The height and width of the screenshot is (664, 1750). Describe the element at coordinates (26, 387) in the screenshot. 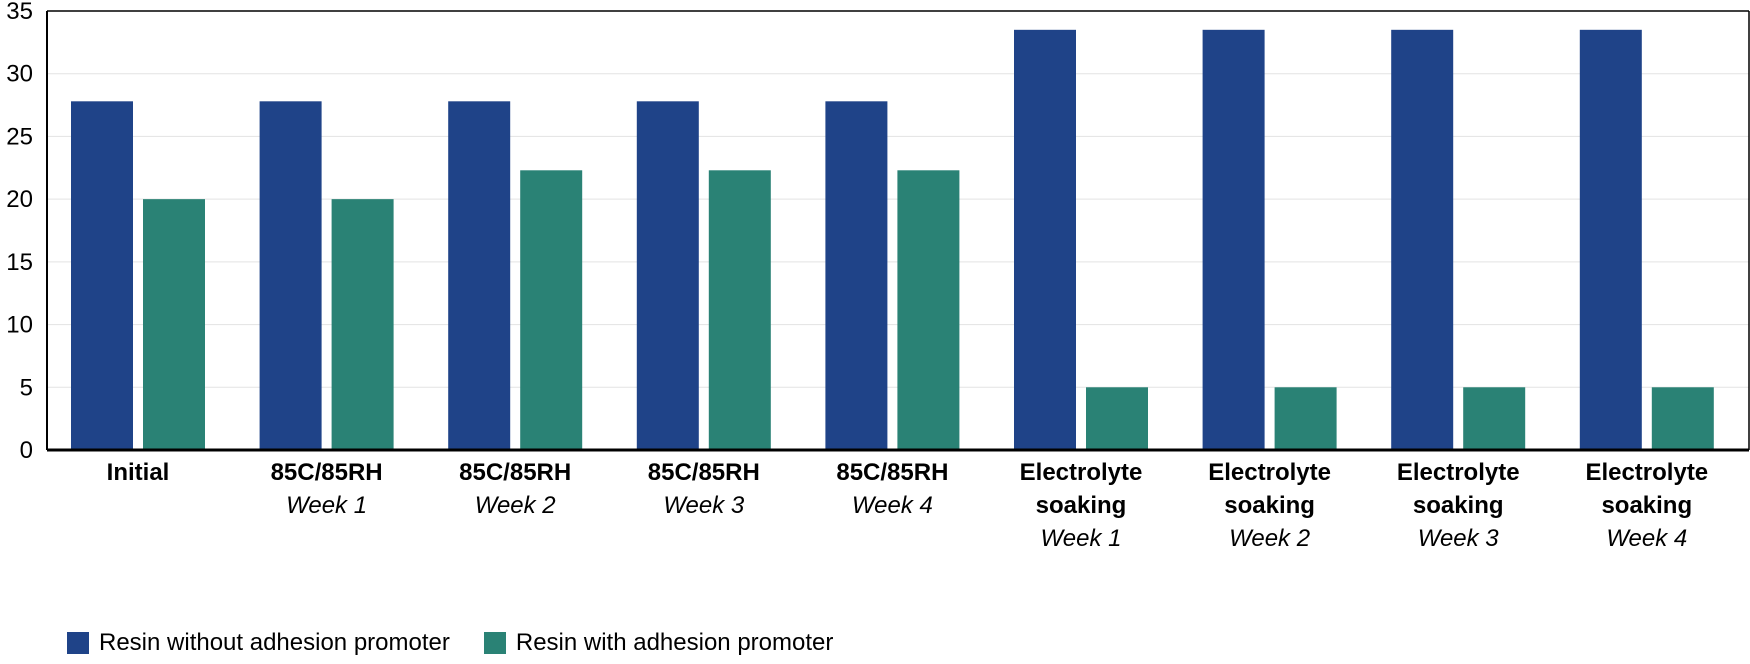

I see `y-tick-label-5: 5` at that location.